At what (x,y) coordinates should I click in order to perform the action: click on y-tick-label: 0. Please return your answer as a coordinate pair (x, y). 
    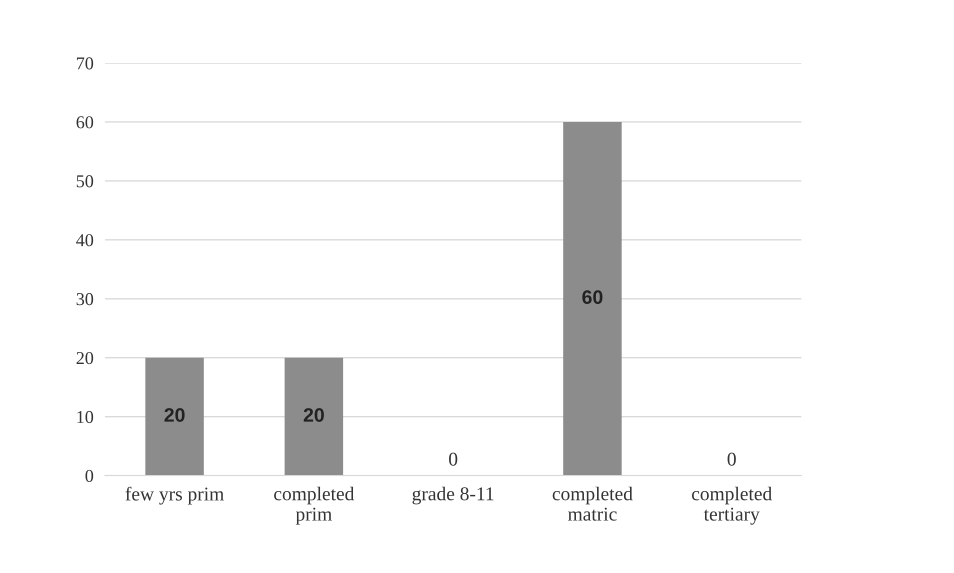
    Looking at the image, I should click on (89, 476).